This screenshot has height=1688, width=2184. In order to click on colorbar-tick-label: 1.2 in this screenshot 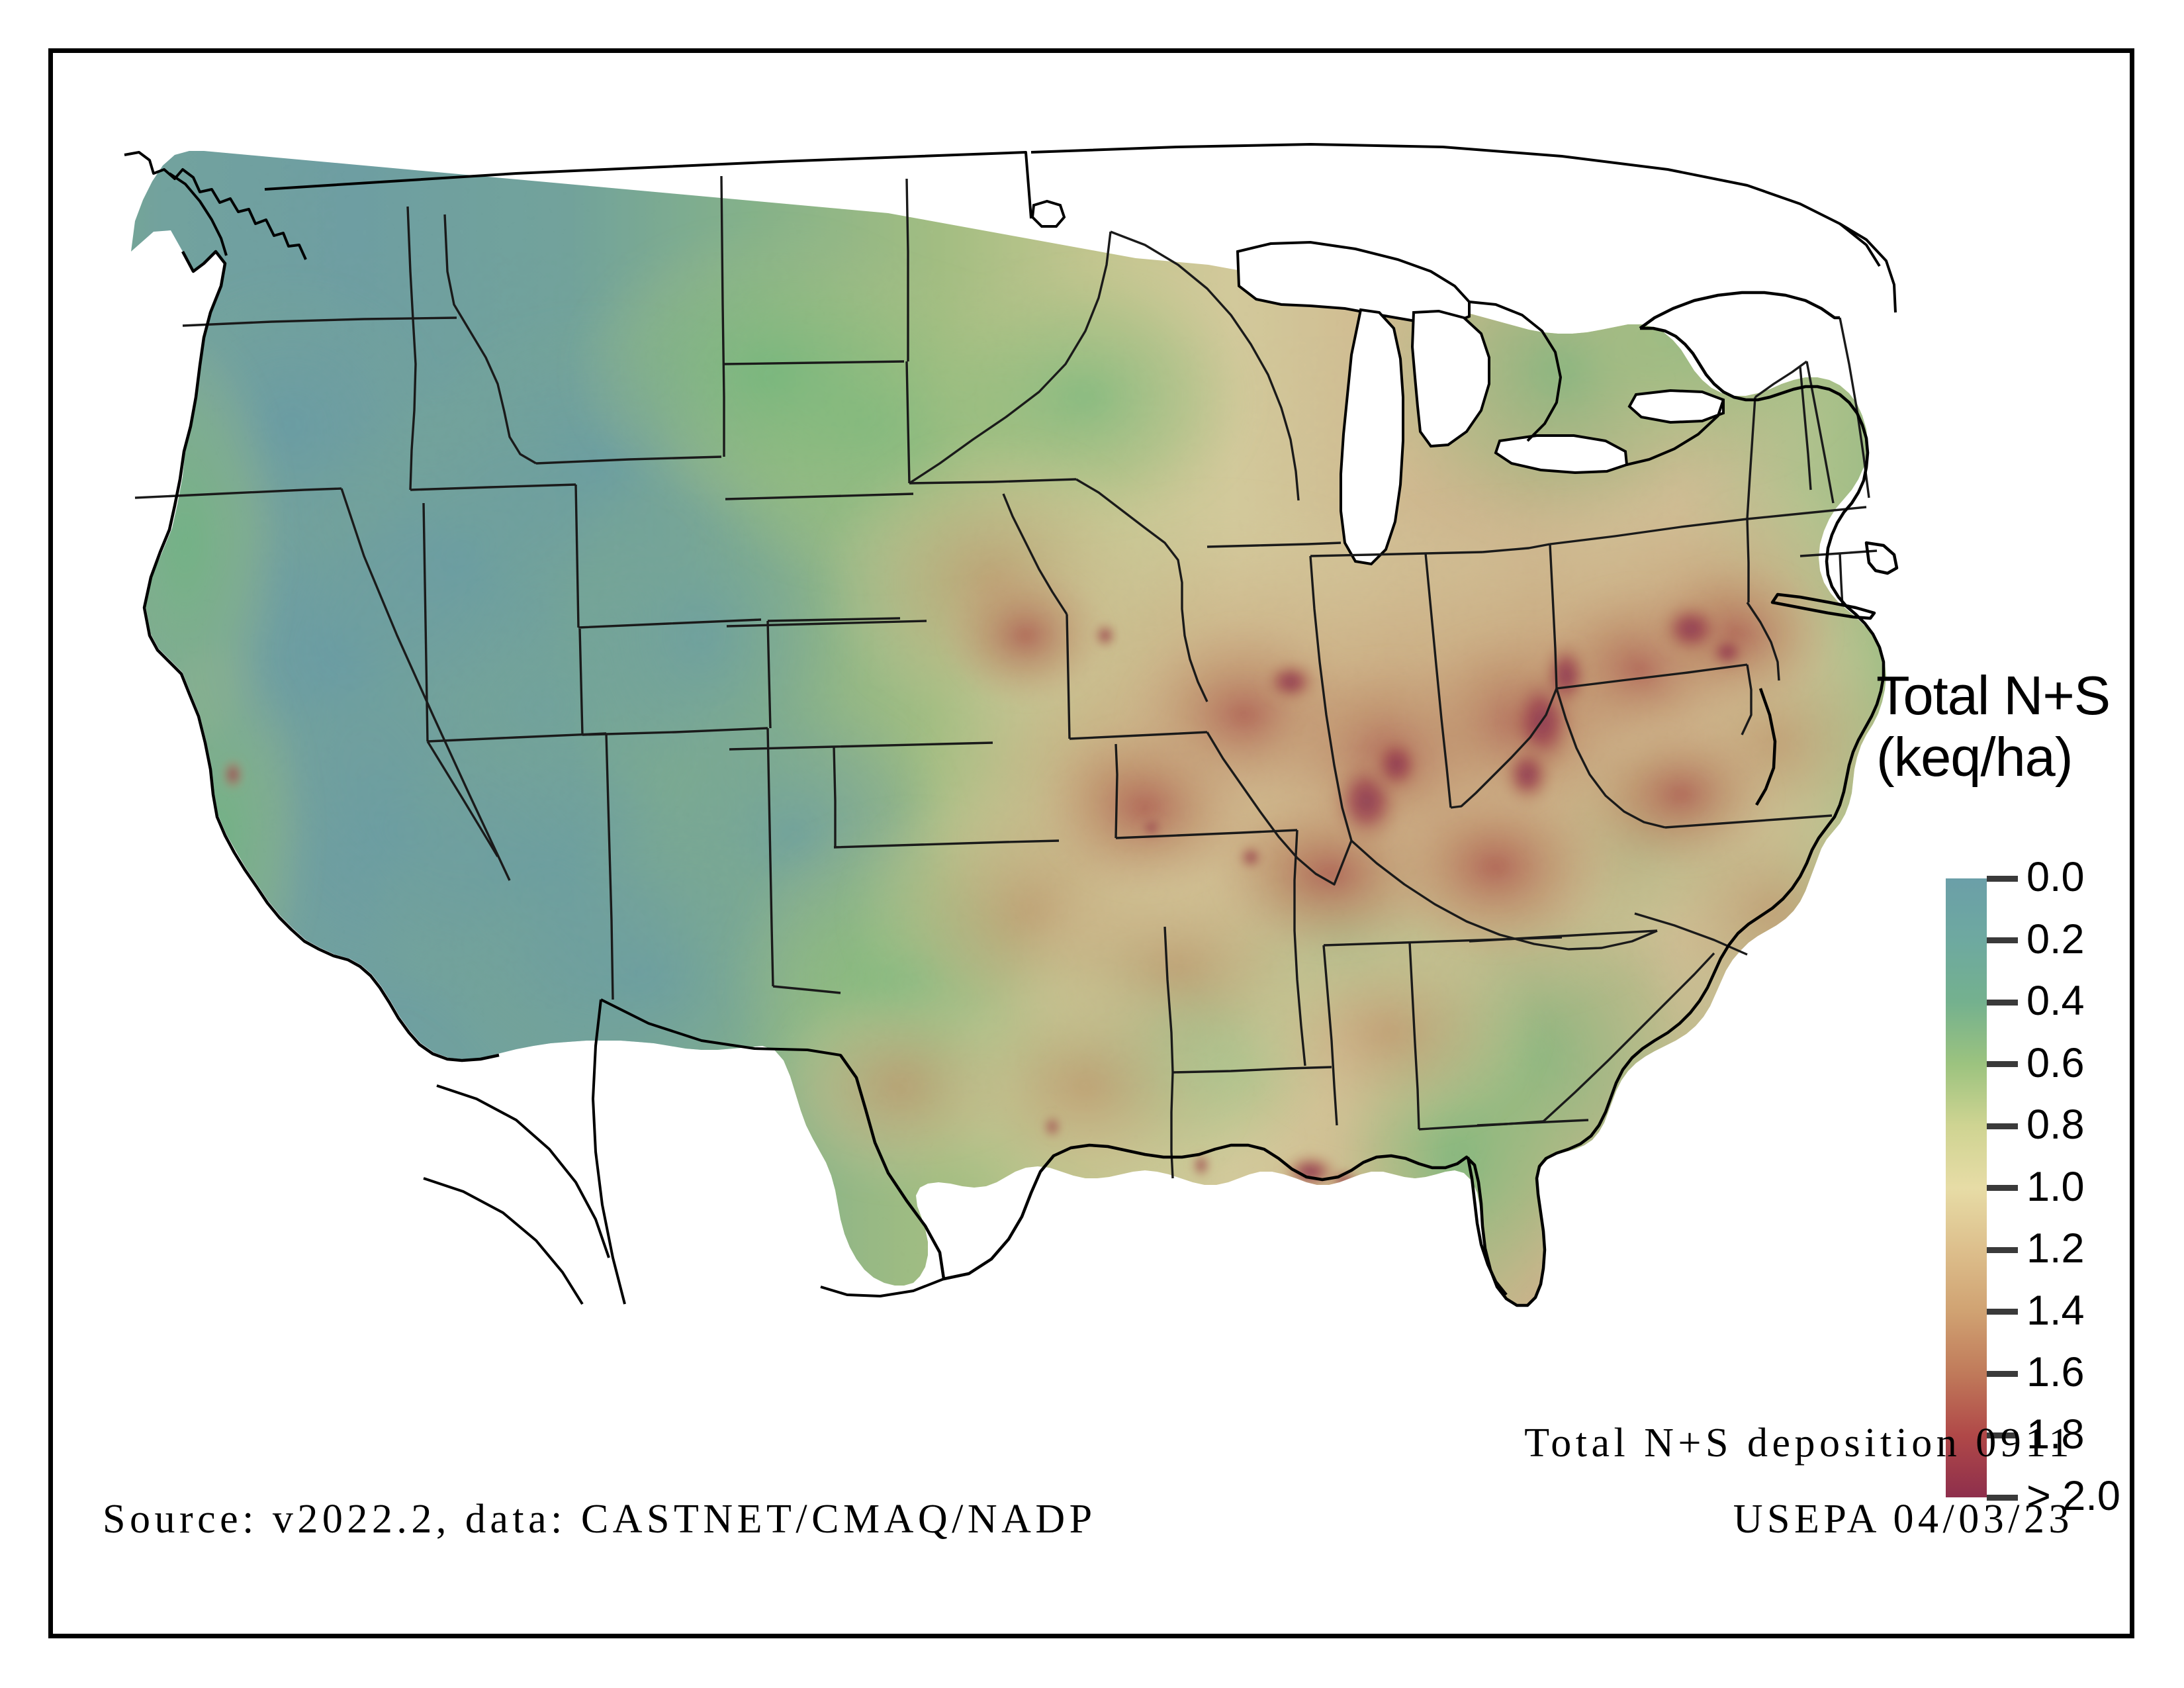, I will do `click(2055, 1248)`.